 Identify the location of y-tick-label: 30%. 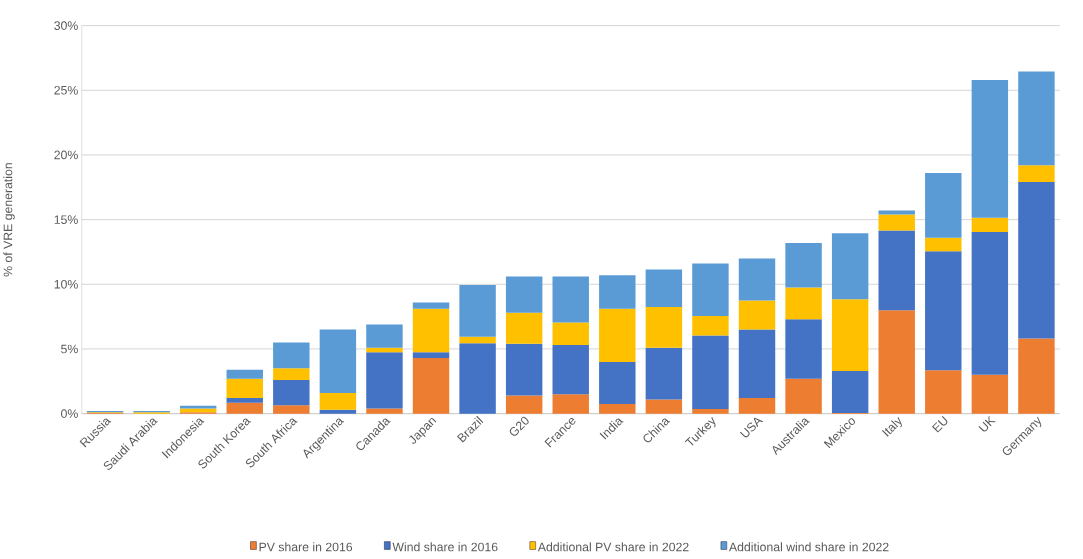
(66, 25).